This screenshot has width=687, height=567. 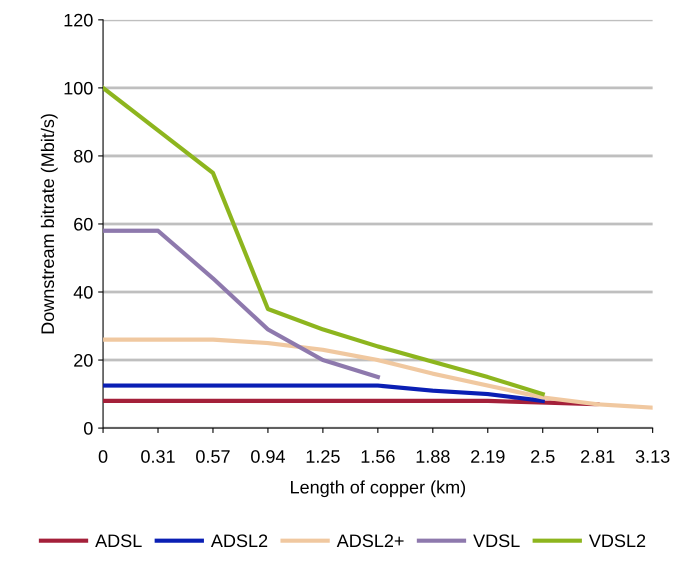 I want to click on x-tick-label: 1.25, so click(x=323, y=456).